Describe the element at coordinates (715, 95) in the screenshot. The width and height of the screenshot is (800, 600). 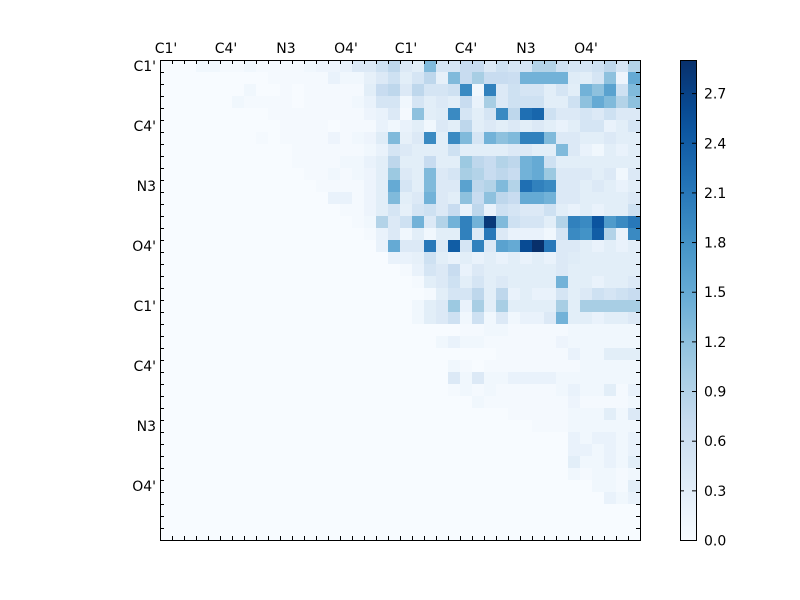
I see `colorbar-tick-label: 2.7` at that location.